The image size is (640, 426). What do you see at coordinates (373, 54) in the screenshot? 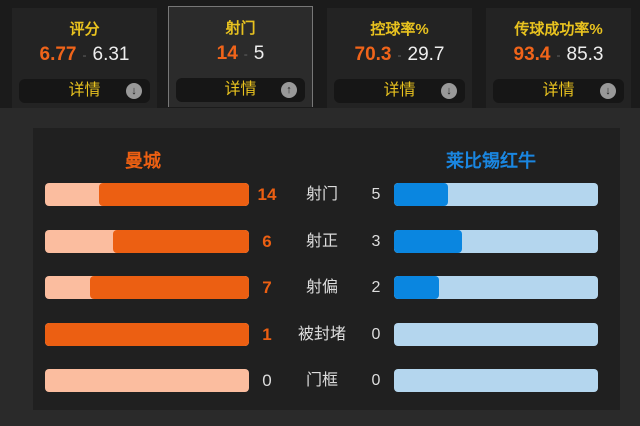
I see `card-home-value: 70.3` at bounding box center [373, 54].